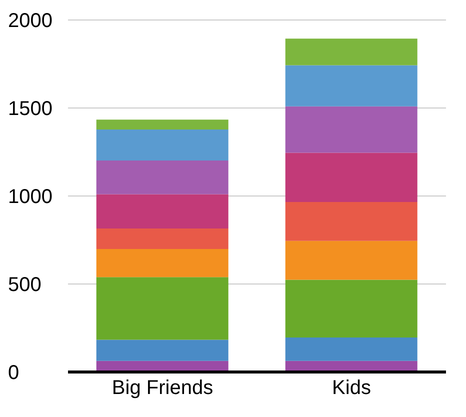 Image resolution: width=466 pixels, height=417 pixels. What do you see at coordinates (30, 21) in the screenshot?
I see `y-tick-label: 2000` at bounding box center [30, 21].